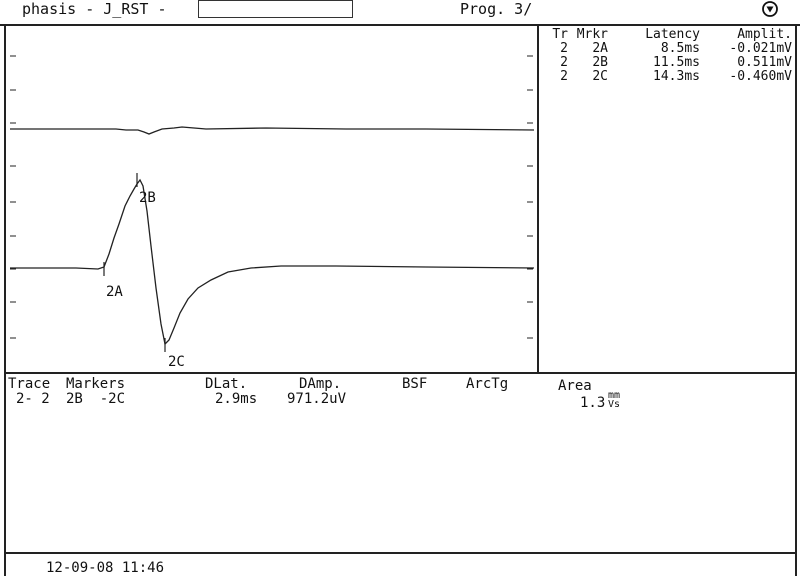 The width and height of the screenshot is (800, 577). Describe the element at coordinates (560, 34) in the screenshot. I see `header-tr: Tr` at that location.